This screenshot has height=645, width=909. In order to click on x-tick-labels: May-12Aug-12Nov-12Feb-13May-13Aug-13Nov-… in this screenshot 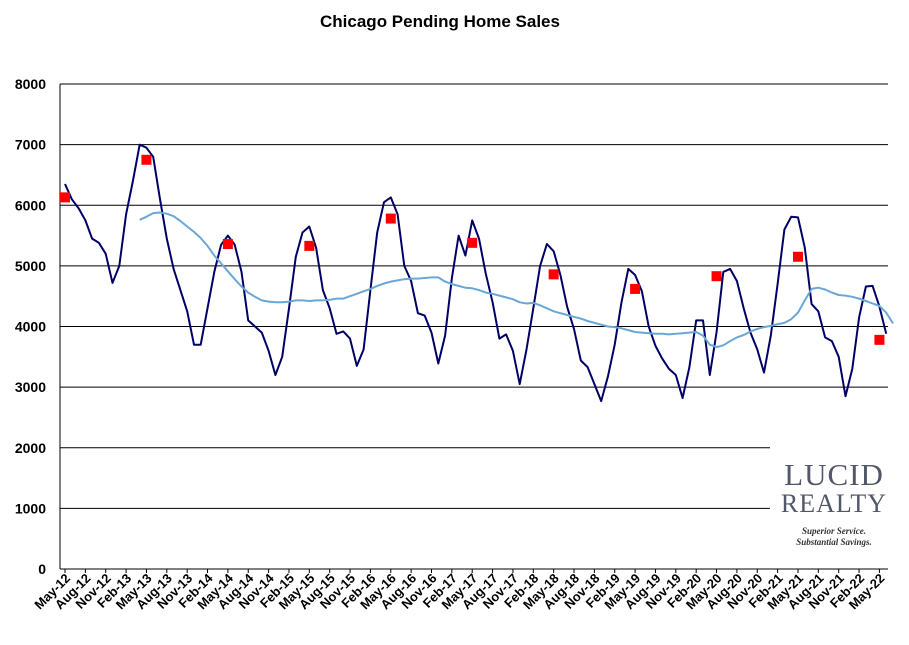, I will do `click(459, 591)`.